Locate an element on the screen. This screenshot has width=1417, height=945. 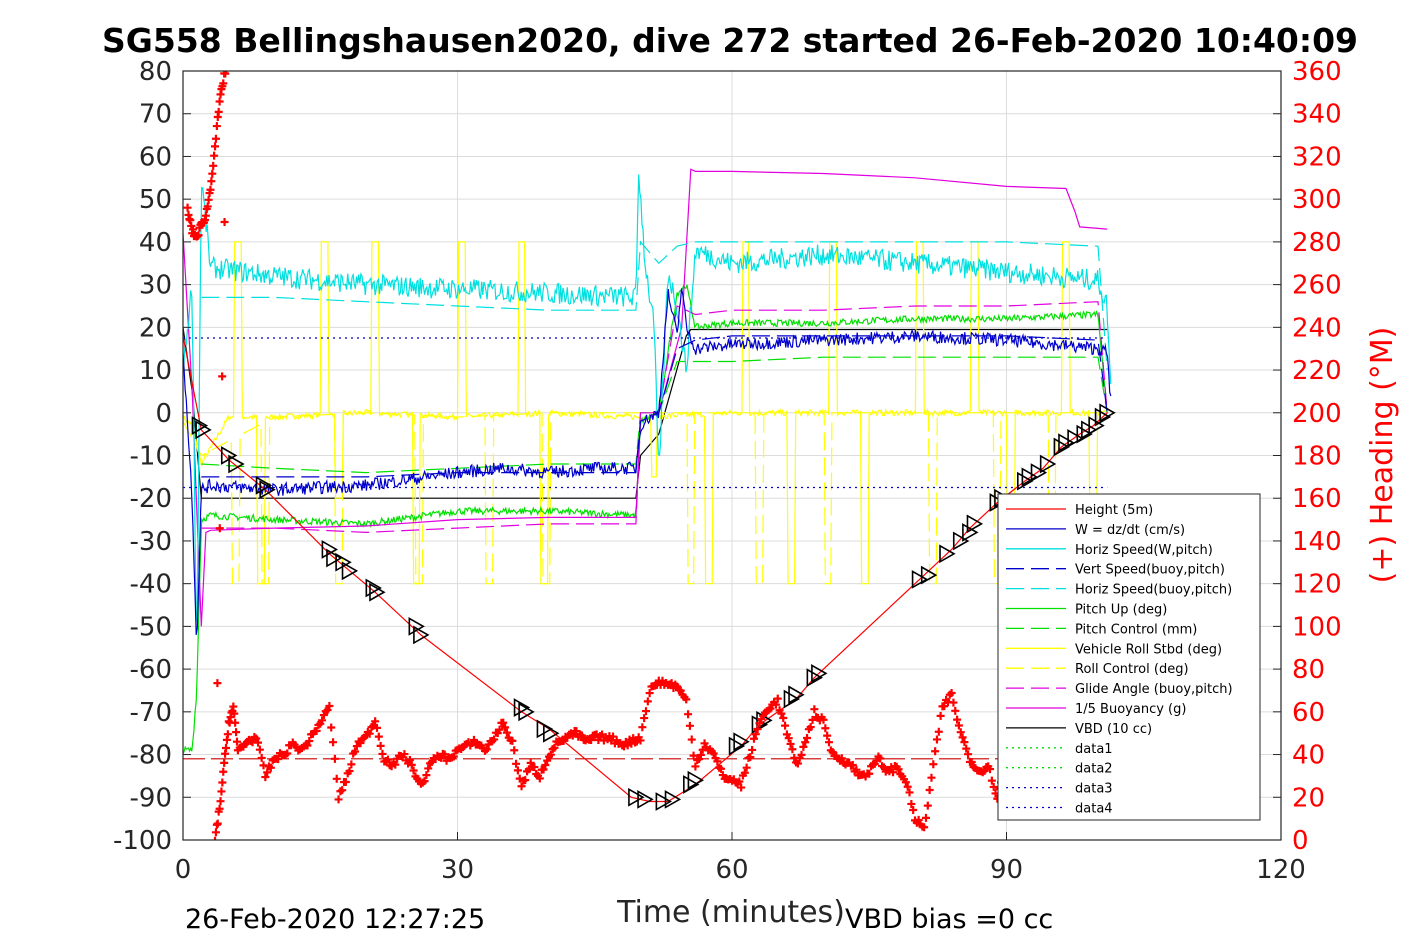
y-tick-label: 70 is located at coordinates (155, 115).